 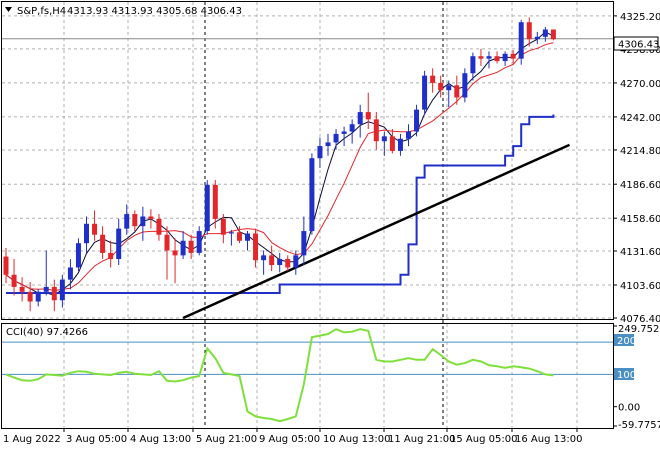 I want to click on cci-tick-label: 0.00, so click(x=629, y=408).